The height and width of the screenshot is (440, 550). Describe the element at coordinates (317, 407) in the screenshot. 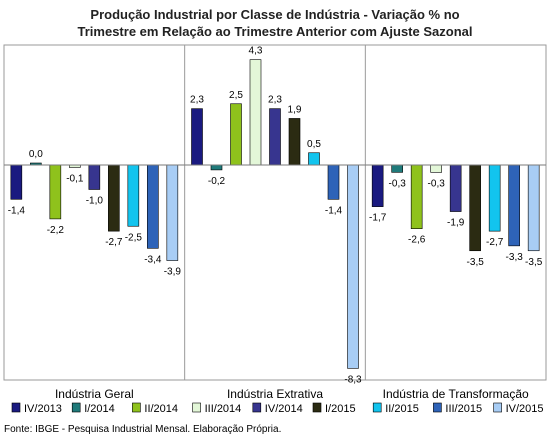

I see `legend-swatch-I-2015` at that location.